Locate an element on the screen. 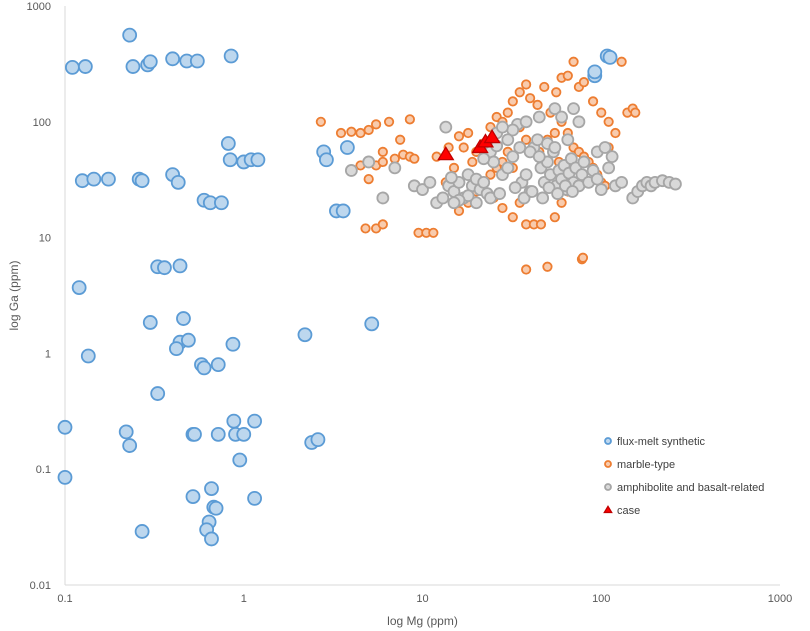 This screenshot has height=631, width=810. y-tick-labels: 0.01 0.1 1 10 100 1000 is located at coordinates (39, 296).